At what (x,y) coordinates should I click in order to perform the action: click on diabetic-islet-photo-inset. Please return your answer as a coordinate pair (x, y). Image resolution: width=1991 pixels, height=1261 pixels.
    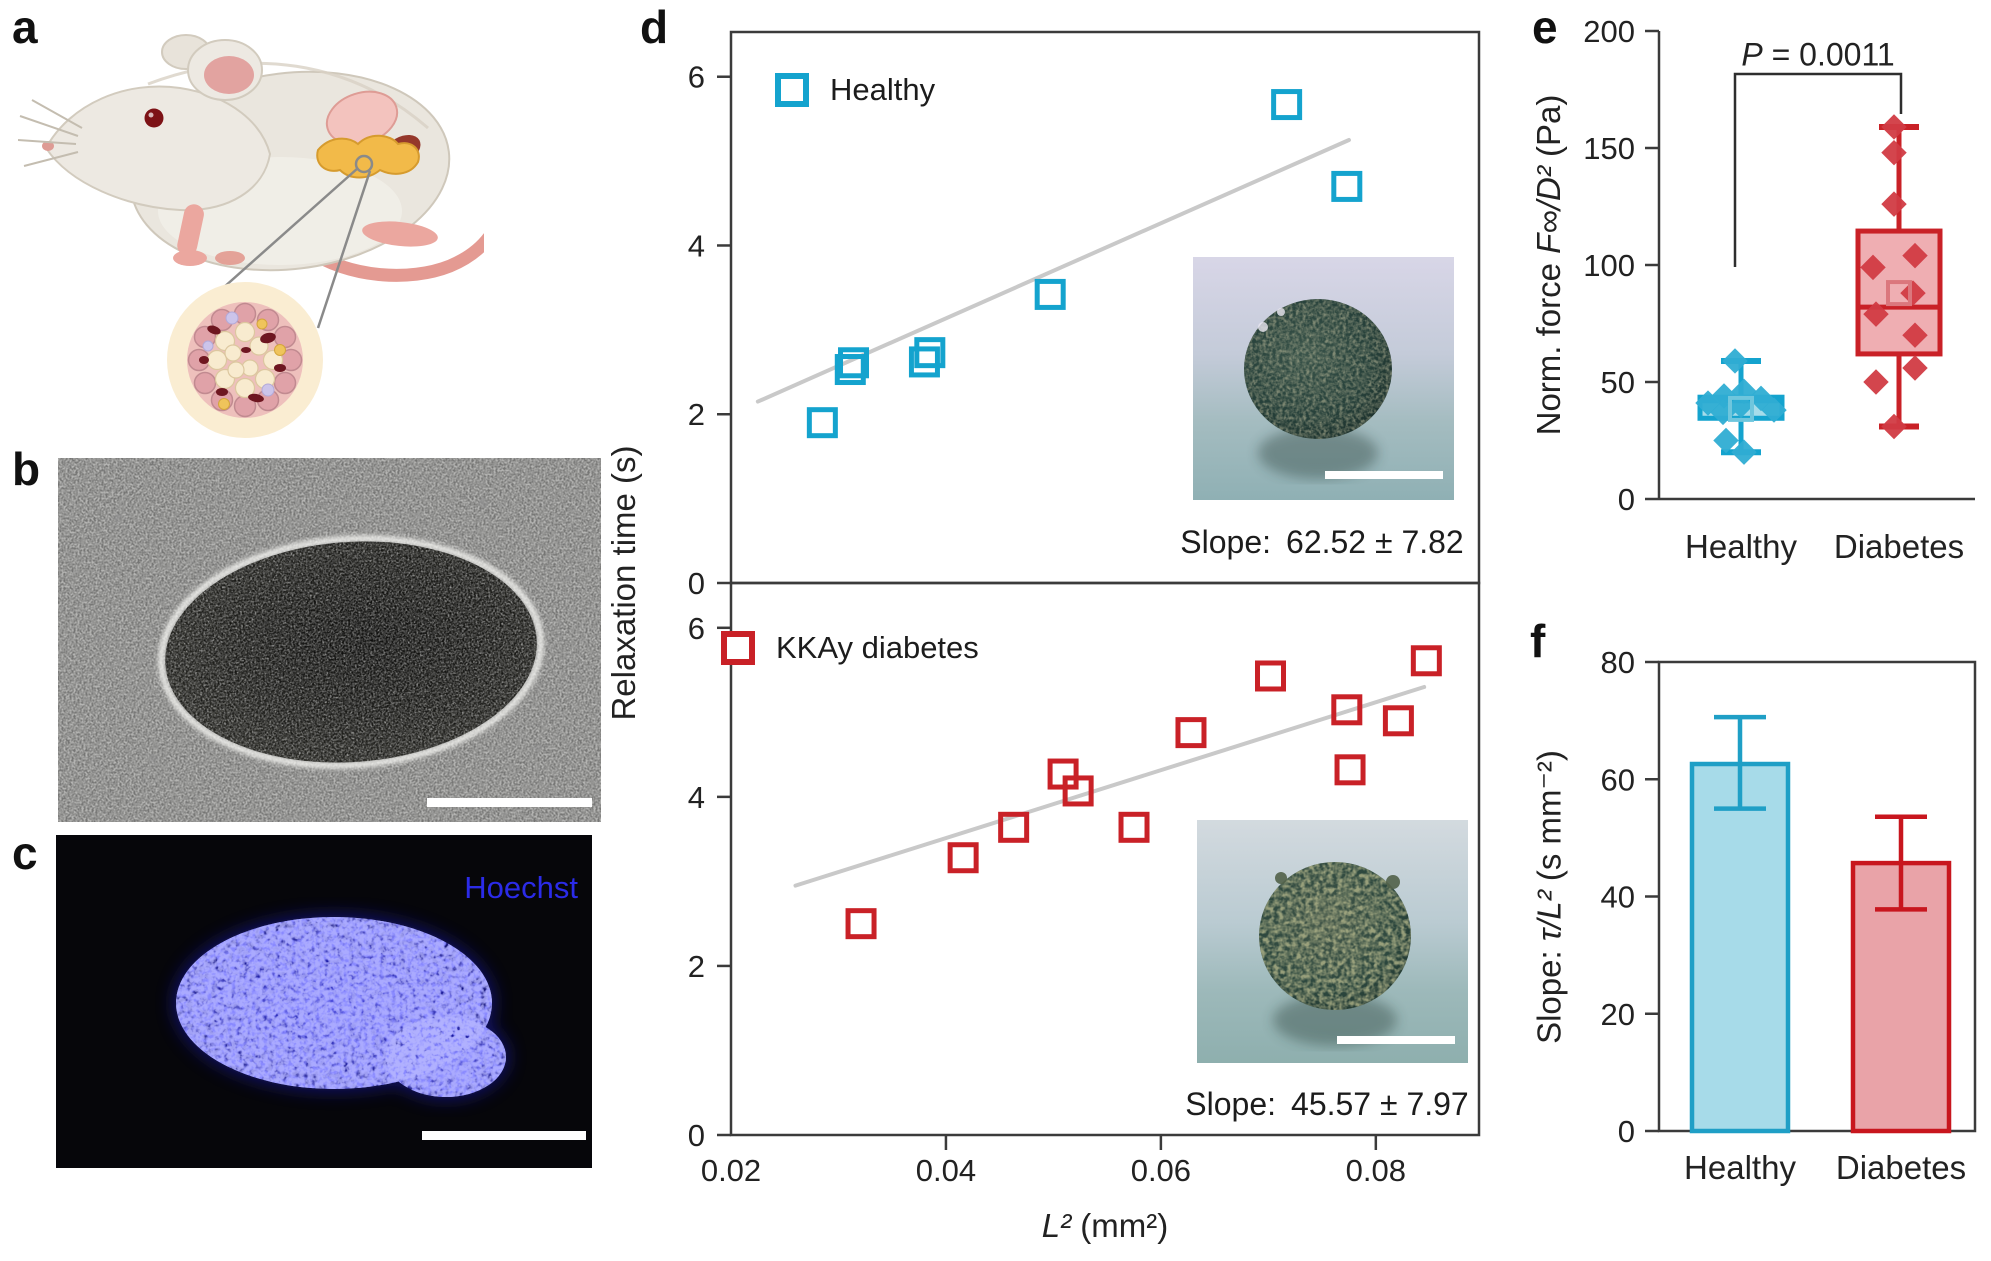
    Looking at the image, I should click on (1332, 941).